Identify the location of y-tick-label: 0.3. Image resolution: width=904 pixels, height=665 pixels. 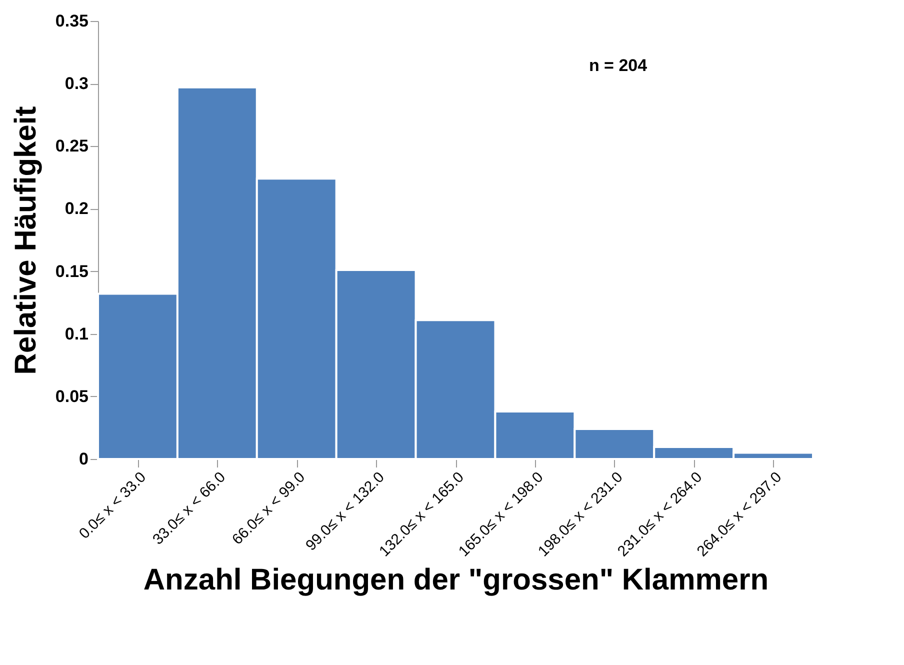
(76, 84).